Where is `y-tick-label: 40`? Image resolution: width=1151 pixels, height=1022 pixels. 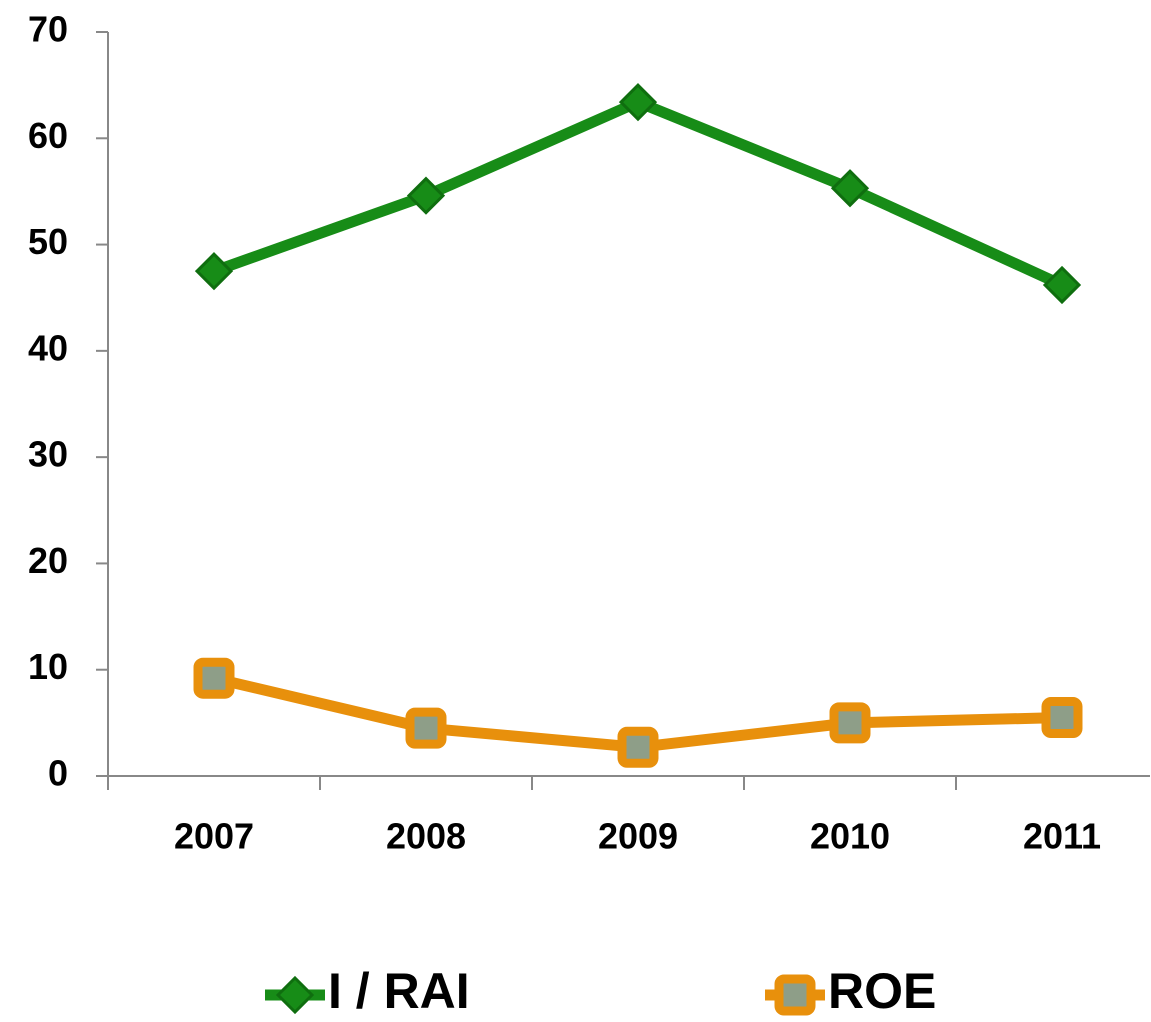
y-tick-label: 40 is located at coordinates (48, 347).